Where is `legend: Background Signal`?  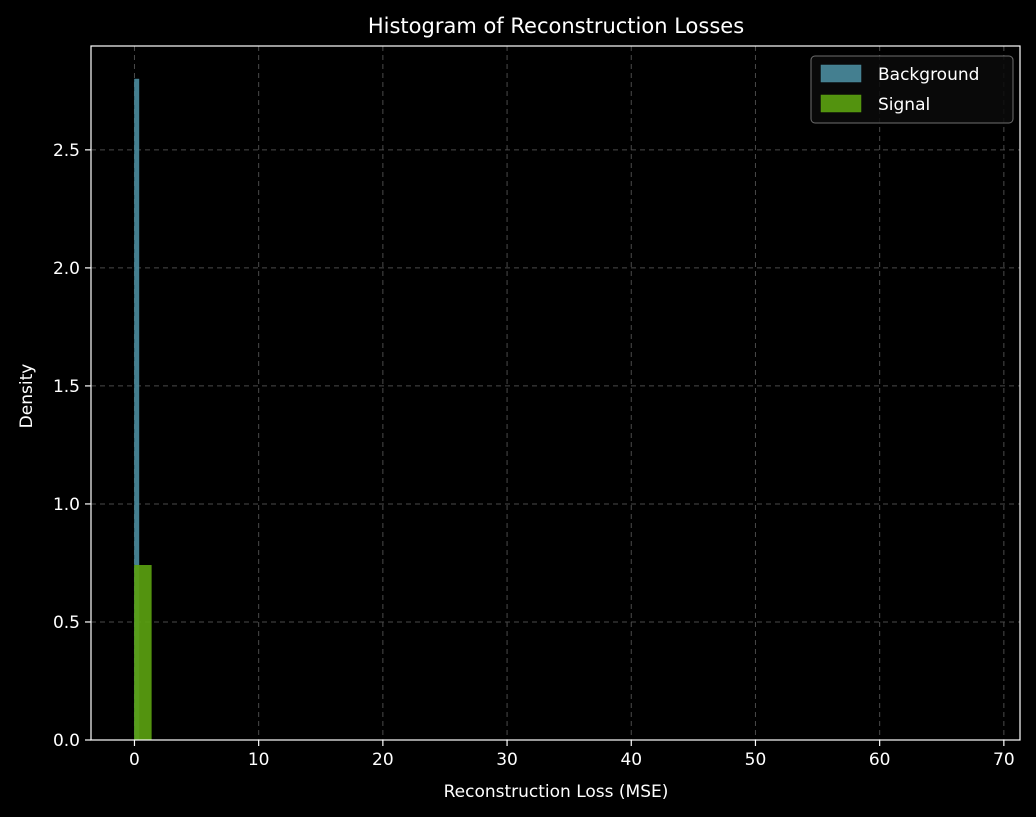
legend: Background Signal is located at coordinates (912, 89).